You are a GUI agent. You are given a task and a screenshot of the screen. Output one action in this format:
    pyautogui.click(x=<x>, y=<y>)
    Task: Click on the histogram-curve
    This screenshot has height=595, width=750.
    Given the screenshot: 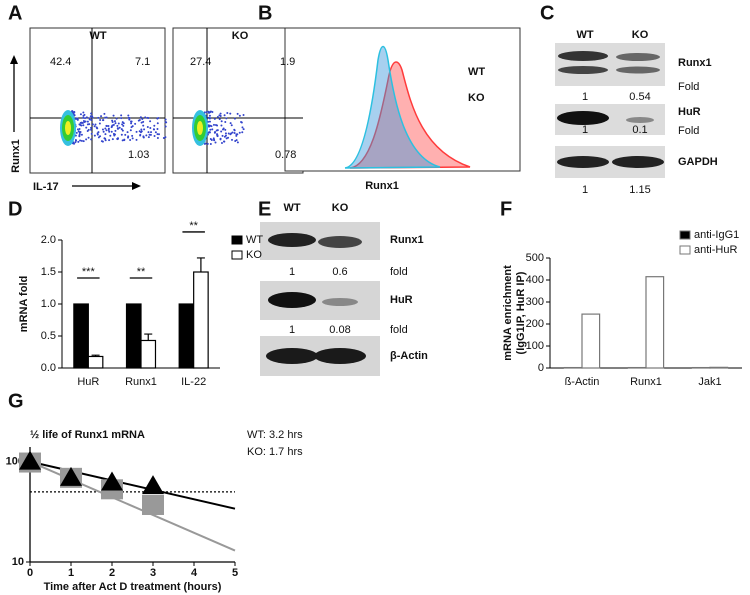 What is the action you would take?
    pyautogui.click(x=410, y=115)
    